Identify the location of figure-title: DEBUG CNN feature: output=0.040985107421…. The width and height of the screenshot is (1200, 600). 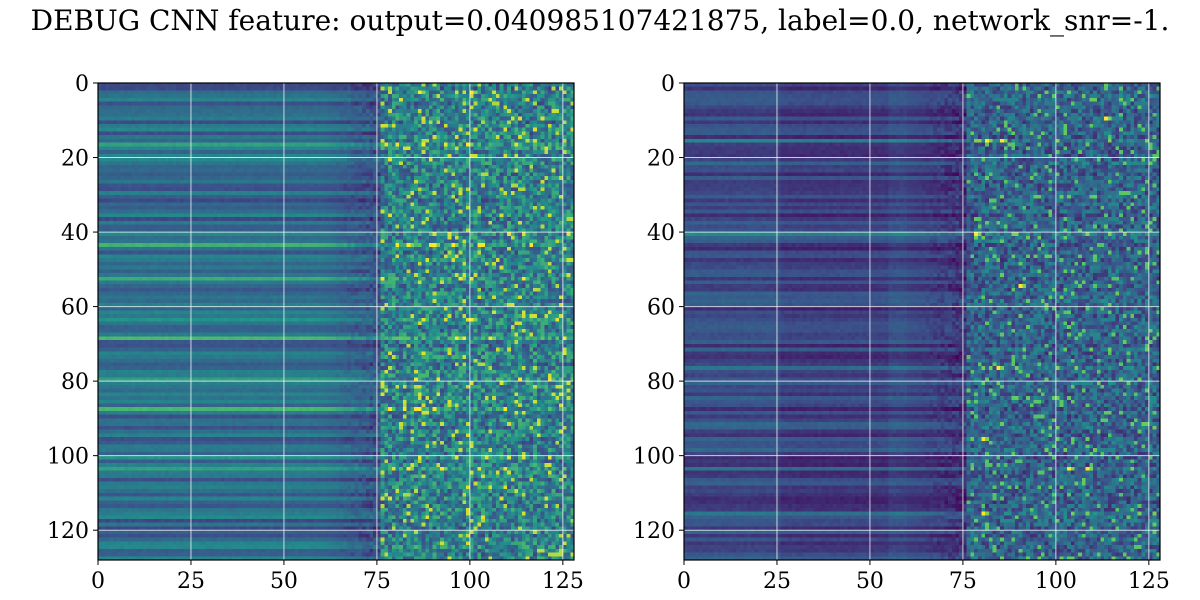
(600, 20).